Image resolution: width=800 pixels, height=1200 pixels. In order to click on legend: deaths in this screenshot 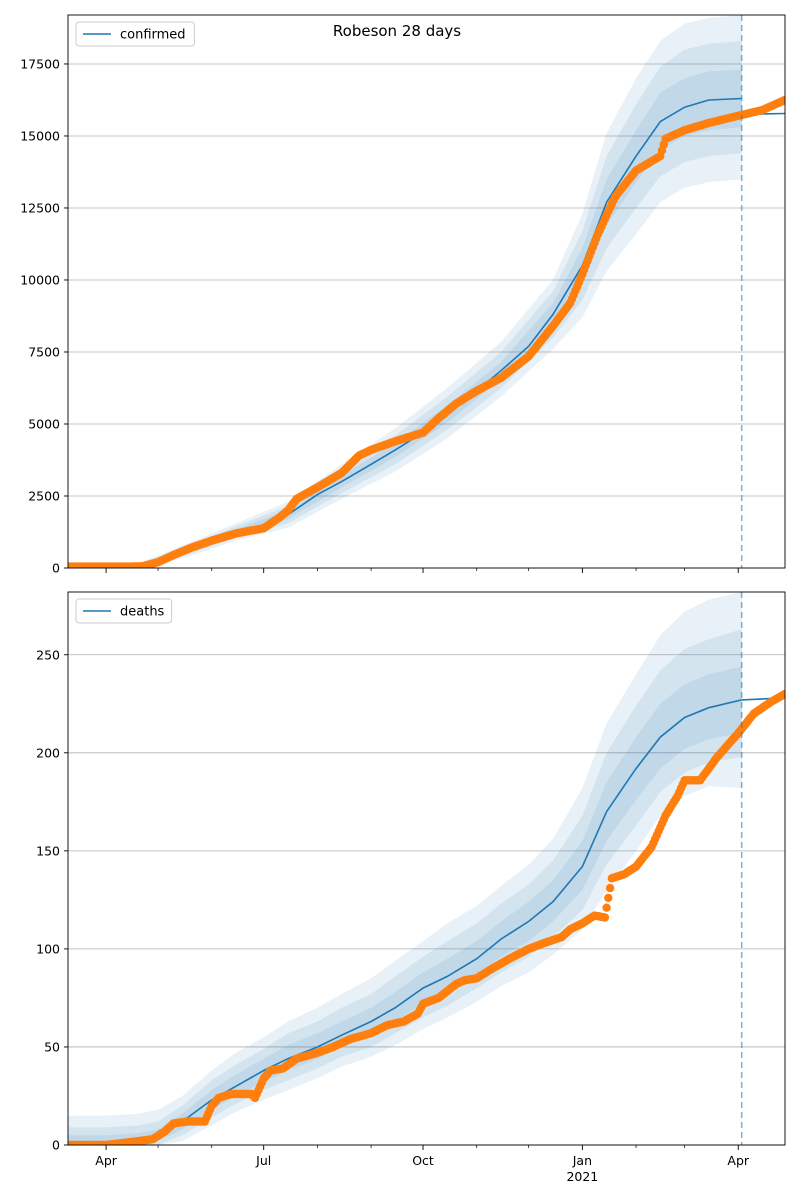, I will do `click(124, 611)`.